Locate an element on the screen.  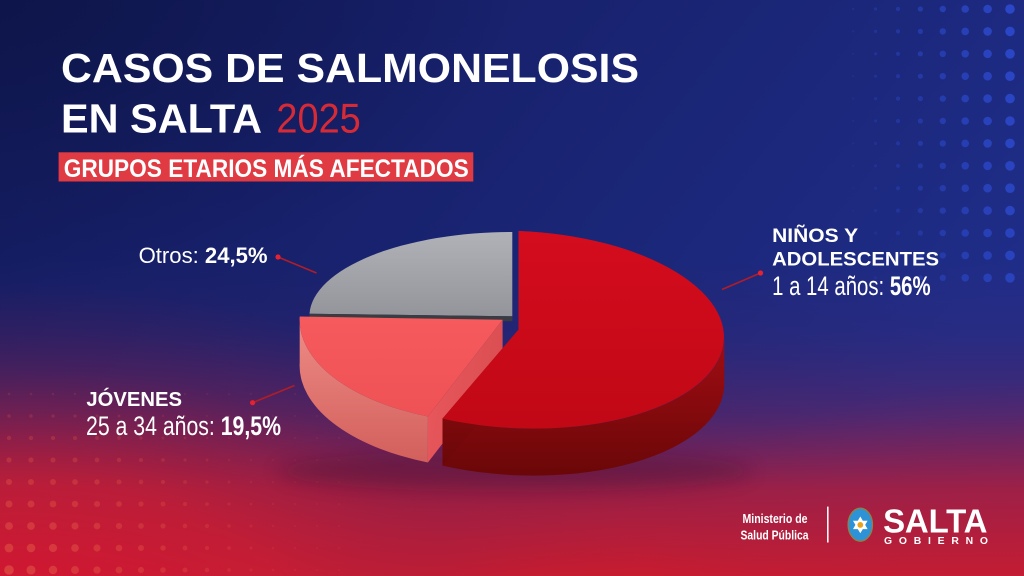
svg-text: Salud Pública is located at coordinates (775, 534).